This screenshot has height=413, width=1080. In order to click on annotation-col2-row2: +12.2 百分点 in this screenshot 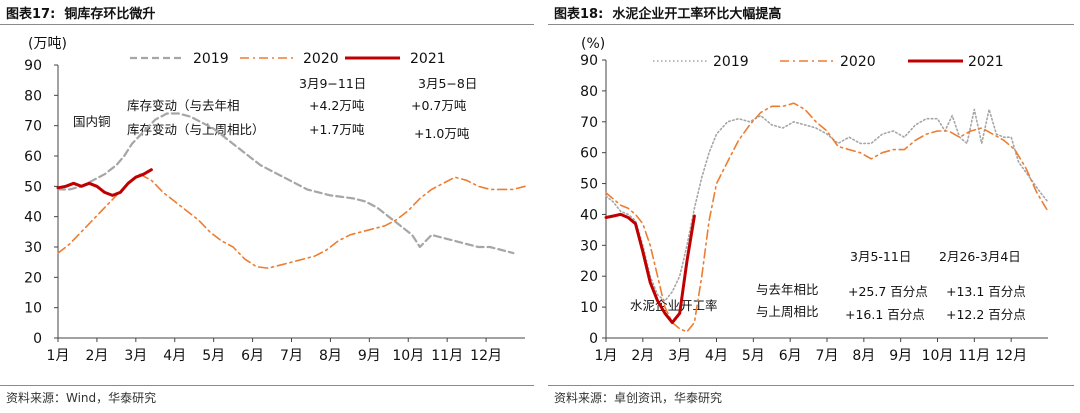, I will do `click(986, 314)`.